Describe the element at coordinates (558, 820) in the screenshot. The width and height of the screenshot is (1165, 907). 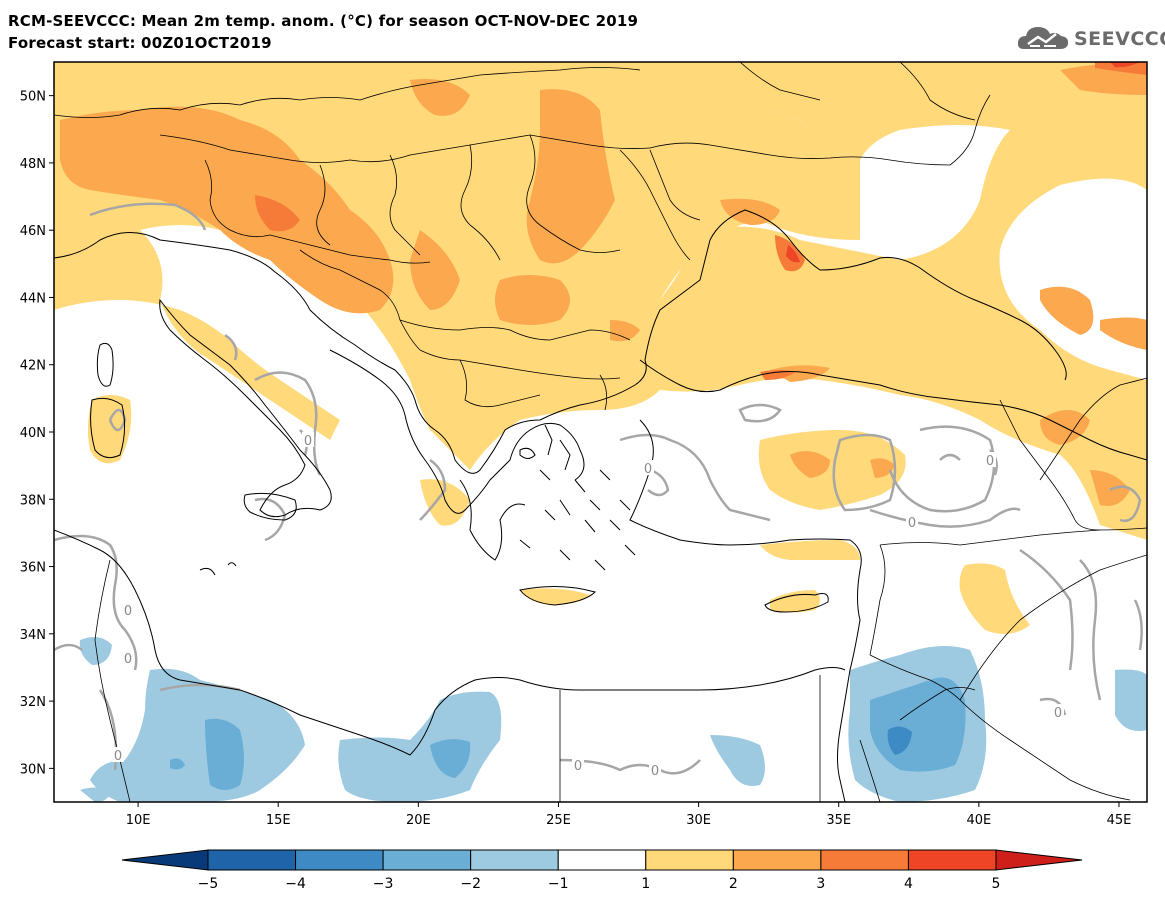
I see `lon-tick-label: 25E` at that location.